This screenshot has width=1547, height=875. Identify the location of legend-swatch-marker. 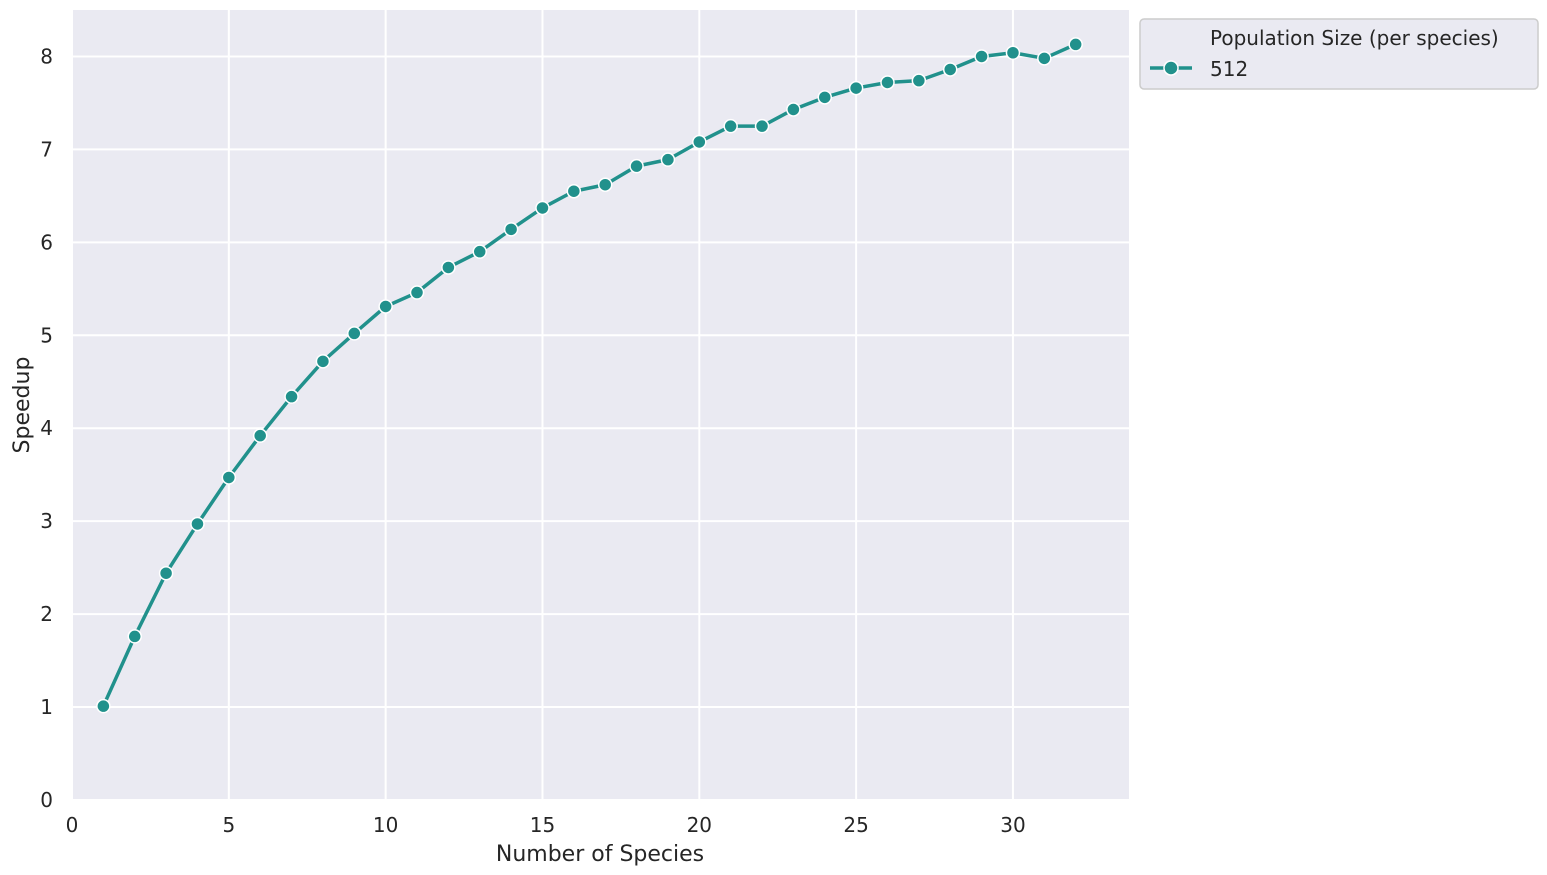
(1171, 68).